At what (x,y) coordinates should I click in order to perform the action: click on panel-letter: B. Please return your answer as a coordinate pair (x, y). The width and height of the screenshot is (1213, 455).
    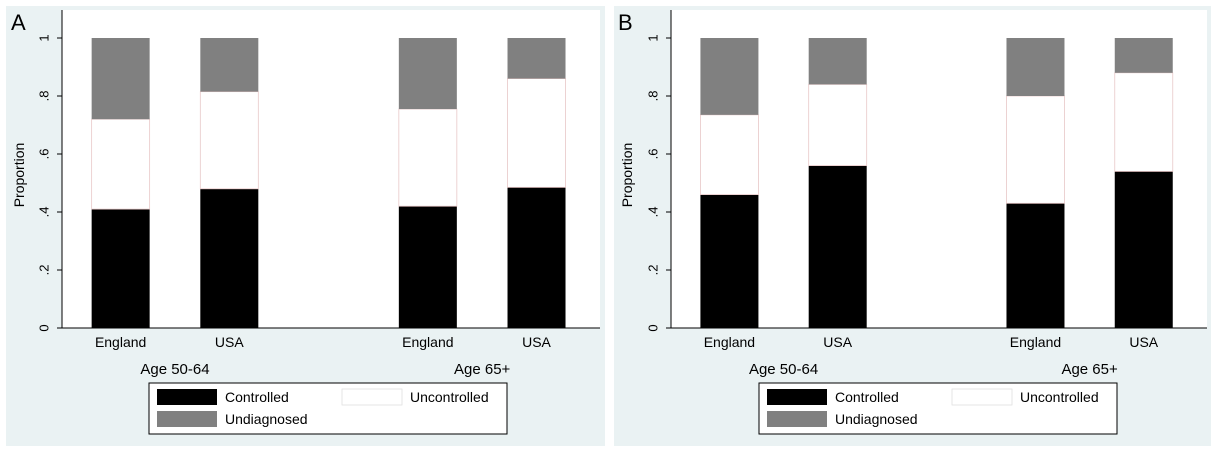
    Looking at the image, I should click on (625, 22).